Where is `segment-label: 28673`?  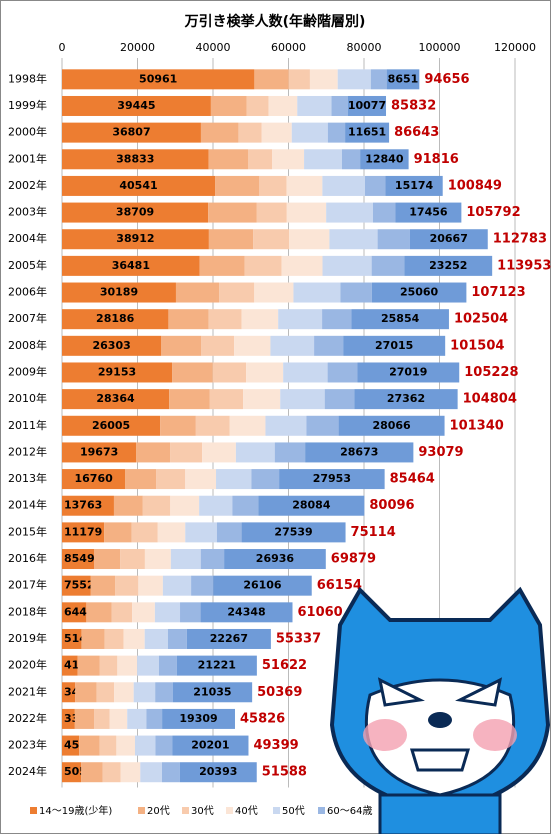
segment-label: 28673 is located at coordinates (359, 451).